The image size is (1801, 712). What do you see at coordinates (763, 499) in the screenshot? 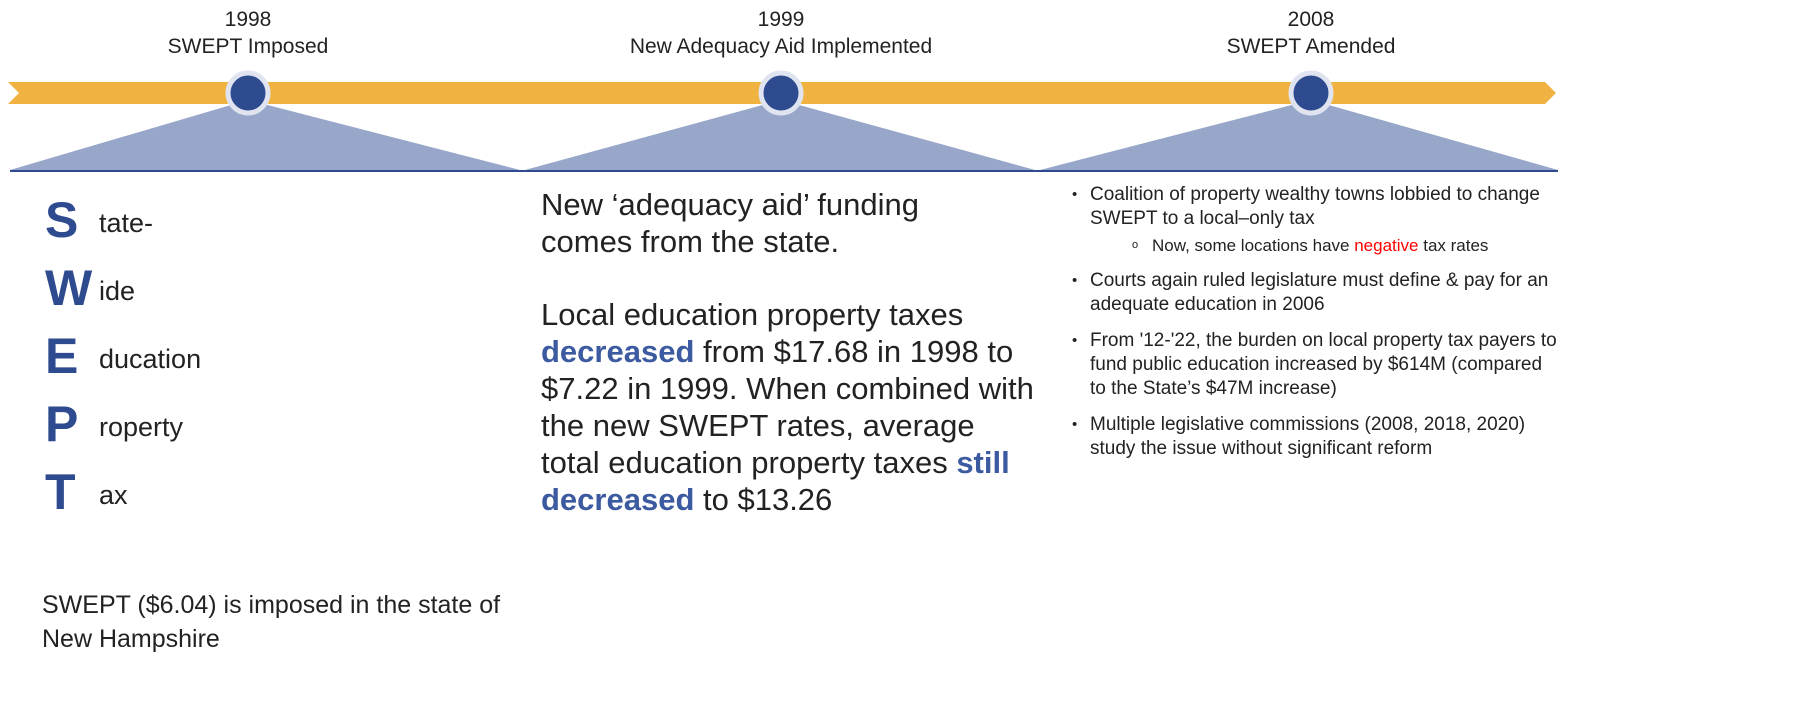
I see `text-run: to $13.26` at bounding box center [763, 499].